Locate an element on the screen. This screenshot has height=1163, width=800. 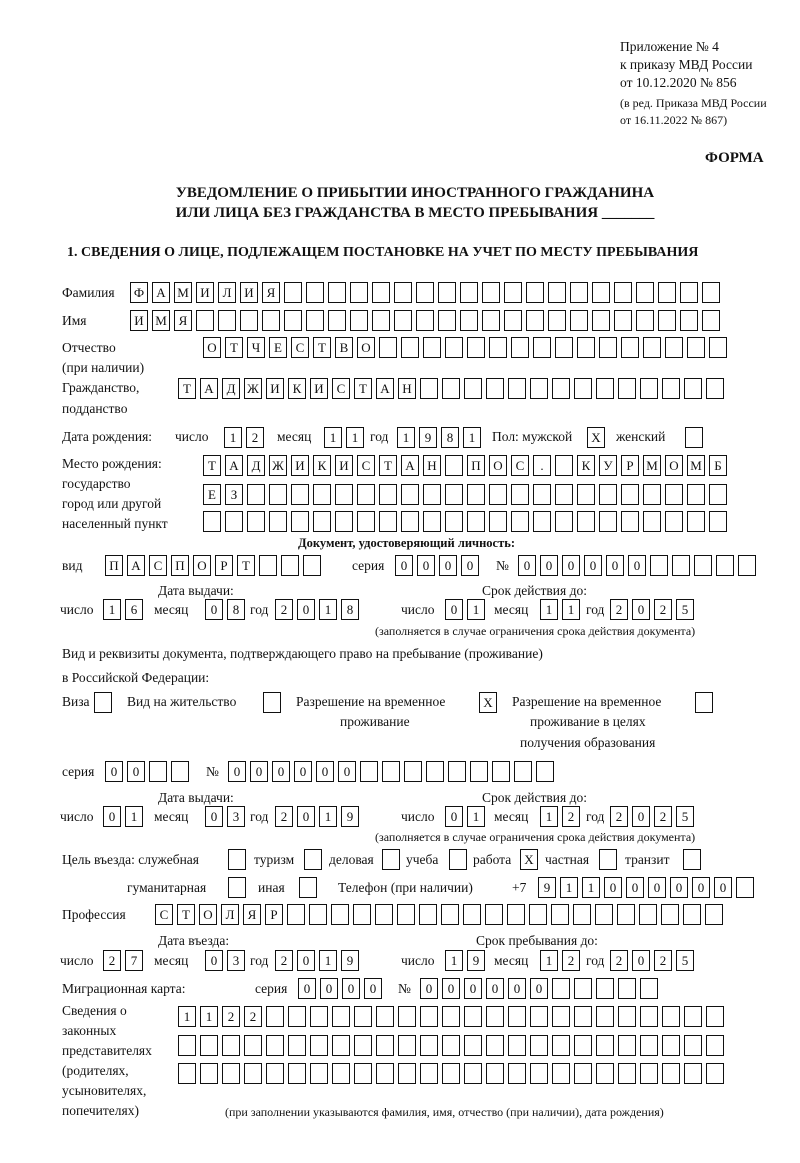
purpose-business-trip-checkbox is located at coordinates (237, 859).